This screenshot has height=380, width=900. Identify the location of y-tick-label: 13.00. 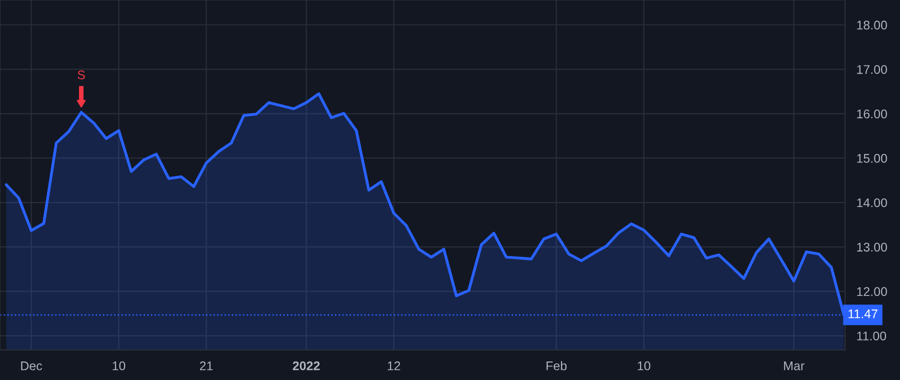
(872, 247).